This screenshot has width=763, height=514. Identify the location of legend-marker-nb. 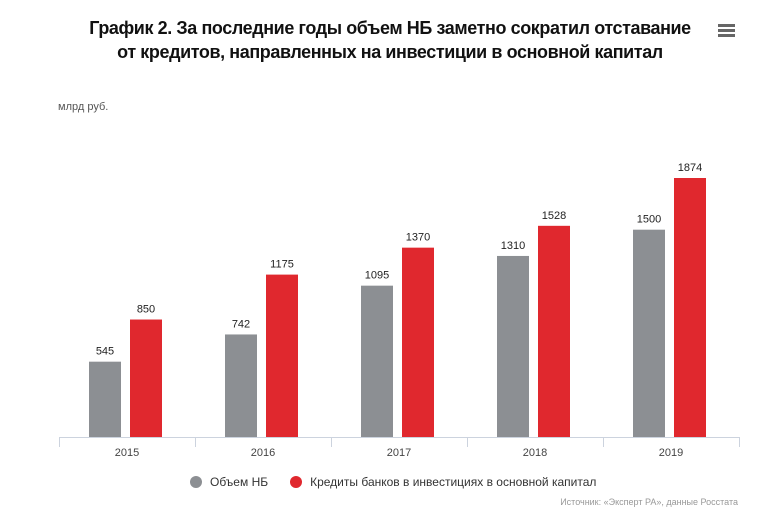
(196, 482).